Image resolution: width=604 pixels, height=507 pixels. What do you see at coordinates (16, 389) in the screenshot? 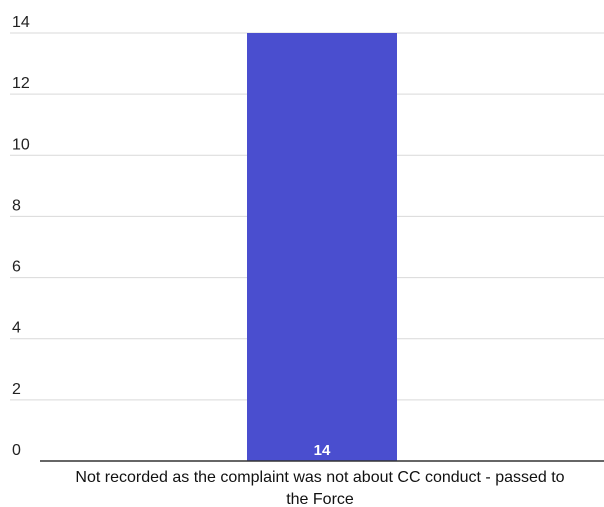
I see `y-tick-label: 2` at bounding box center [16, 389].